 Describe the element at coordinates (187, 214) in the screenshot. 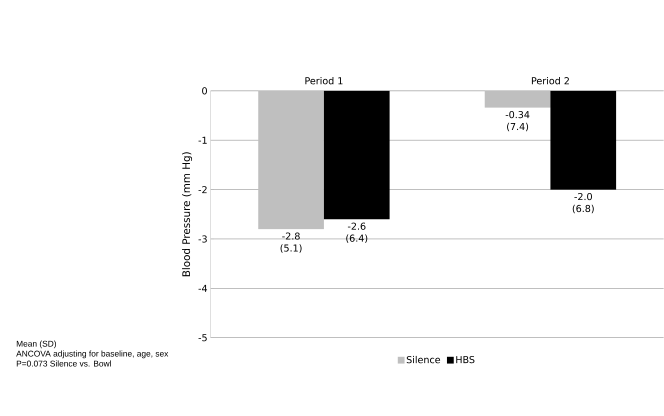

I see `y-axis-title: Blood Pressure (mm Hg)` at that location.